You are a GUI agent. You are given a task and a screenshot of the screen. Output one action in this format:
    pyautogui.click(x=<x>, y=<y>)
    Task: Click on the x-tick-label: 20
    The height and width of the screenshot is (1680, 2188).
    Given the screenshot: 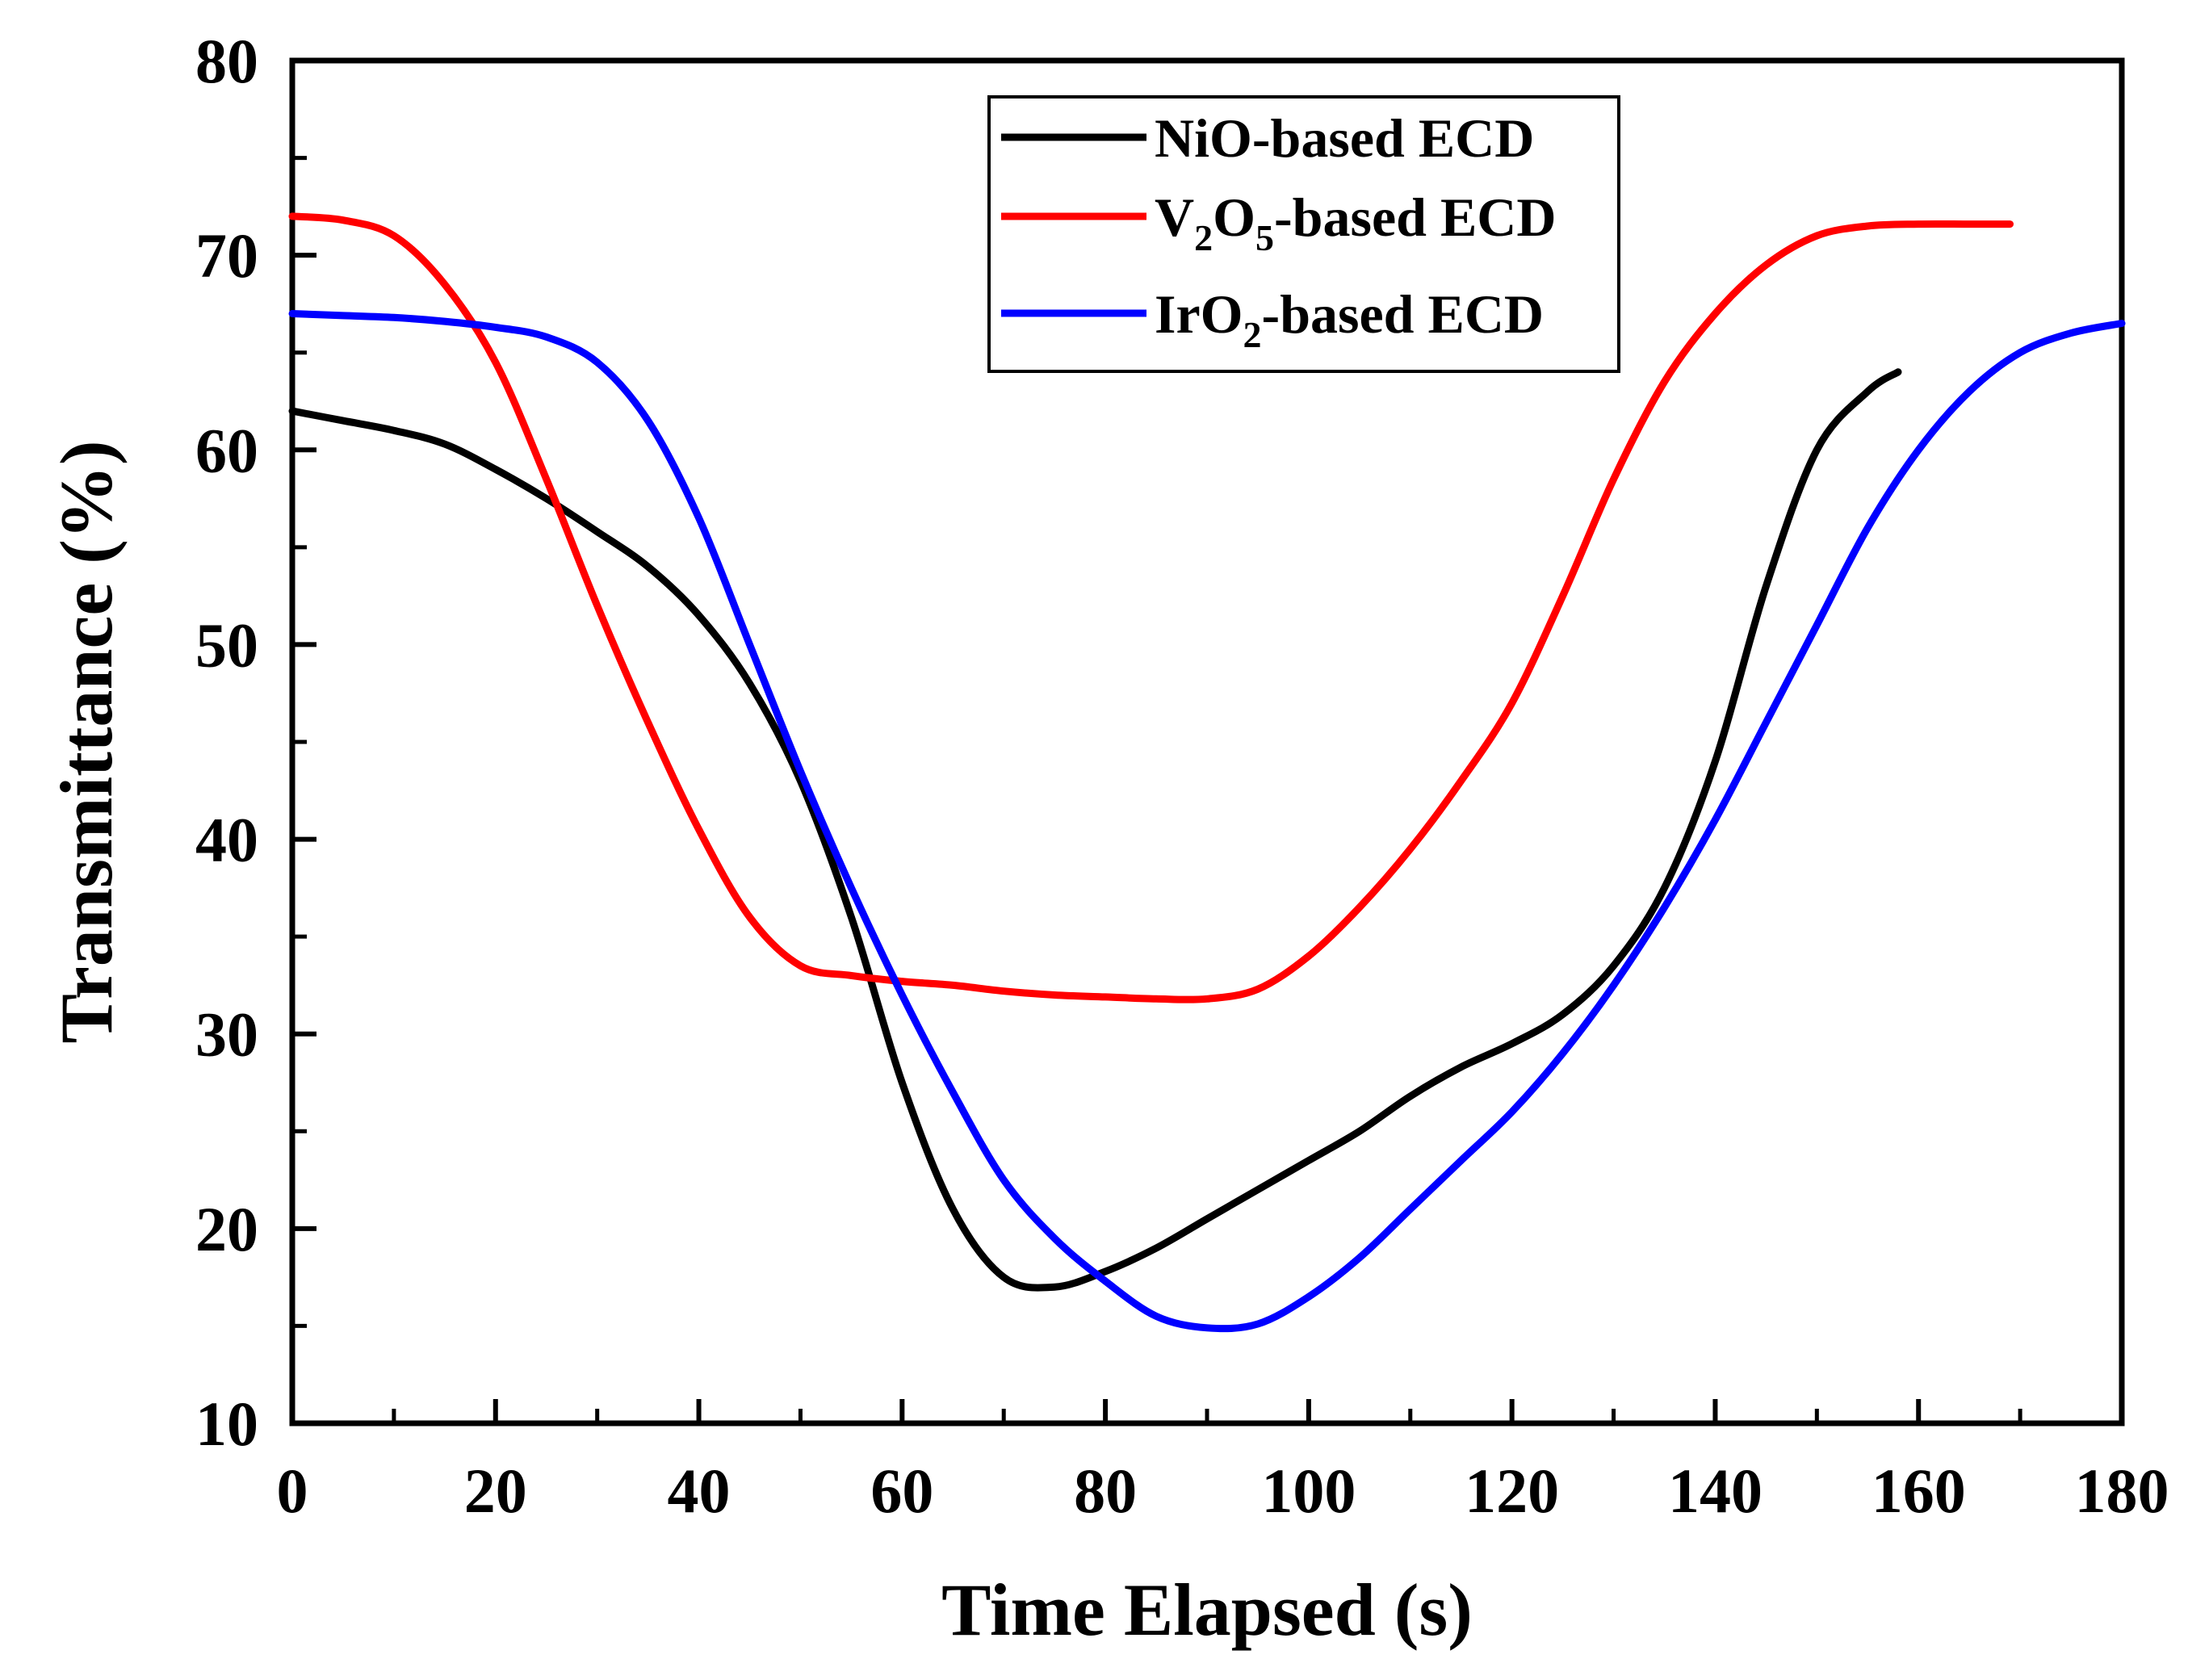 What is the action you would take?
    pyautogui.click(x=495, y=1491)
    